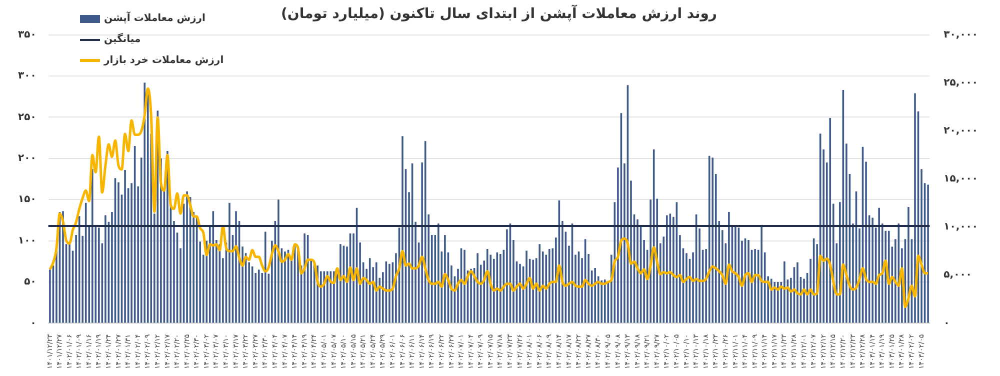 This screenshot has width=1000, height=376. I want to click on chart-title: روند ارزش معاملات آپشن از ابتدای سال تاکنون (میلیارد تومان), so click(499, 13).